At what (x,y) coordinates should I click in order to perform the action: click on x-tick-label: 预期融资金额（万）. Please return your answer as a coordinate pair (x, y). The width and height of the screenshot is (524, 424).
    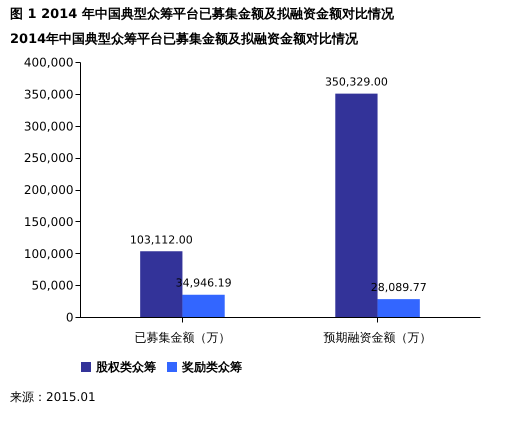
    Looking at the image, I should click on (378, 337).